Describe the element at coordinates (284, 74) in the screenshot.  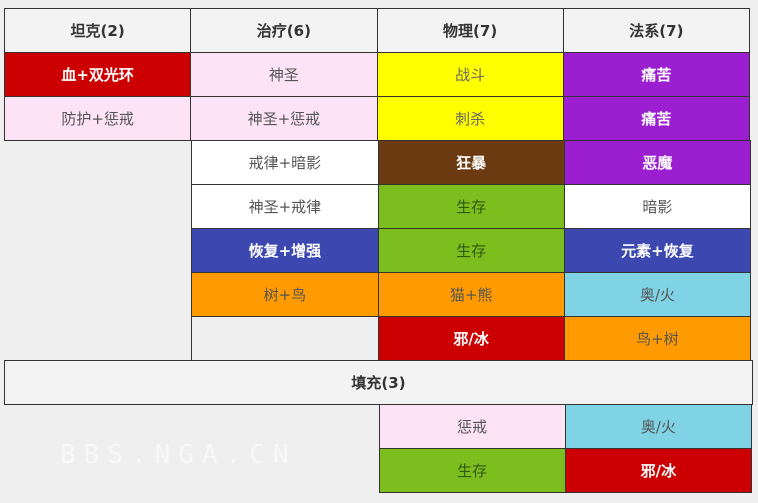
I see `spec-cell: 神圣` at that location.